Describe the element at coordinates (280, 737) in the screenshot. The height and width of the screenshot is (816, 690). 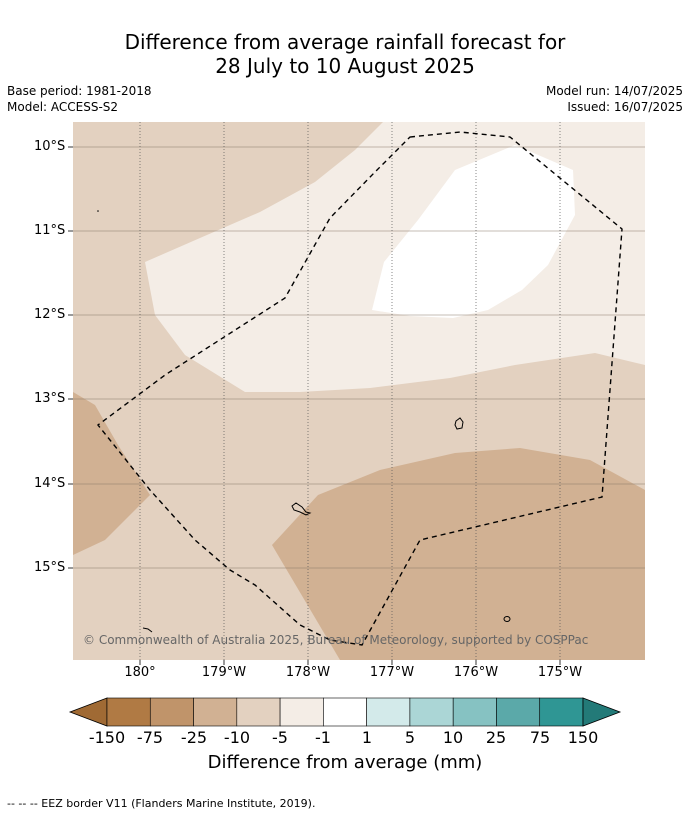
I see `colorbar-label: -5` at that location.